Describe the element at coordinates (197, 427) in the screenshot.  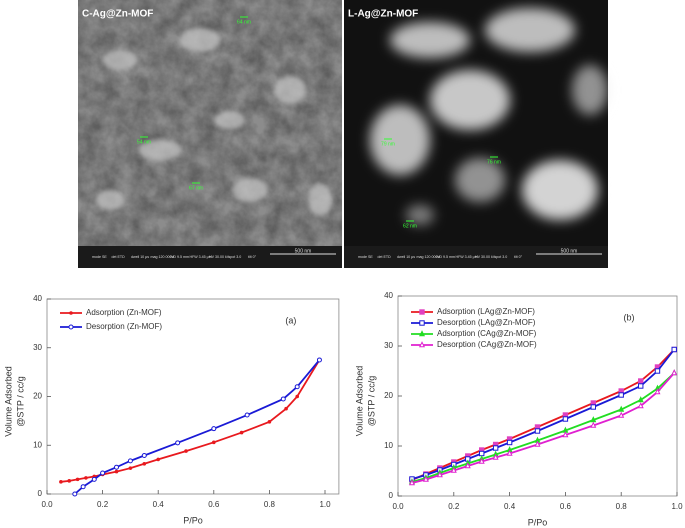
I see `series-line` at that location.